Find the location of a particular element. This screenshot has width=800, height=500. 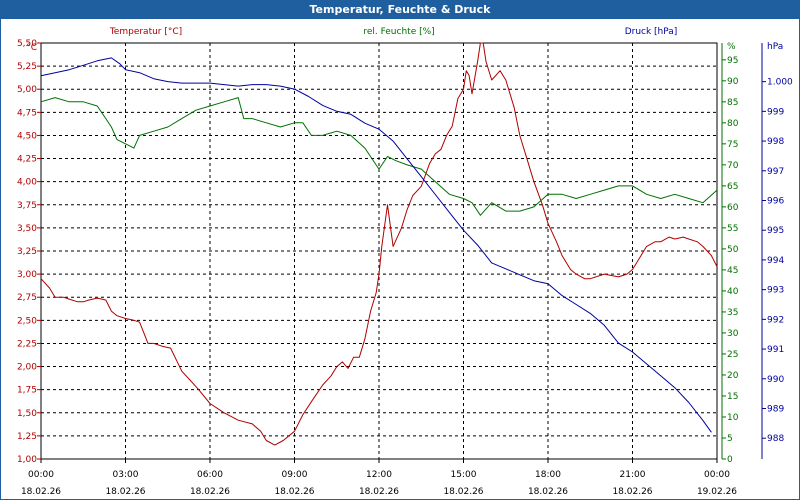

left-tick-label: 3,75 is located at coordinates (27, 206).